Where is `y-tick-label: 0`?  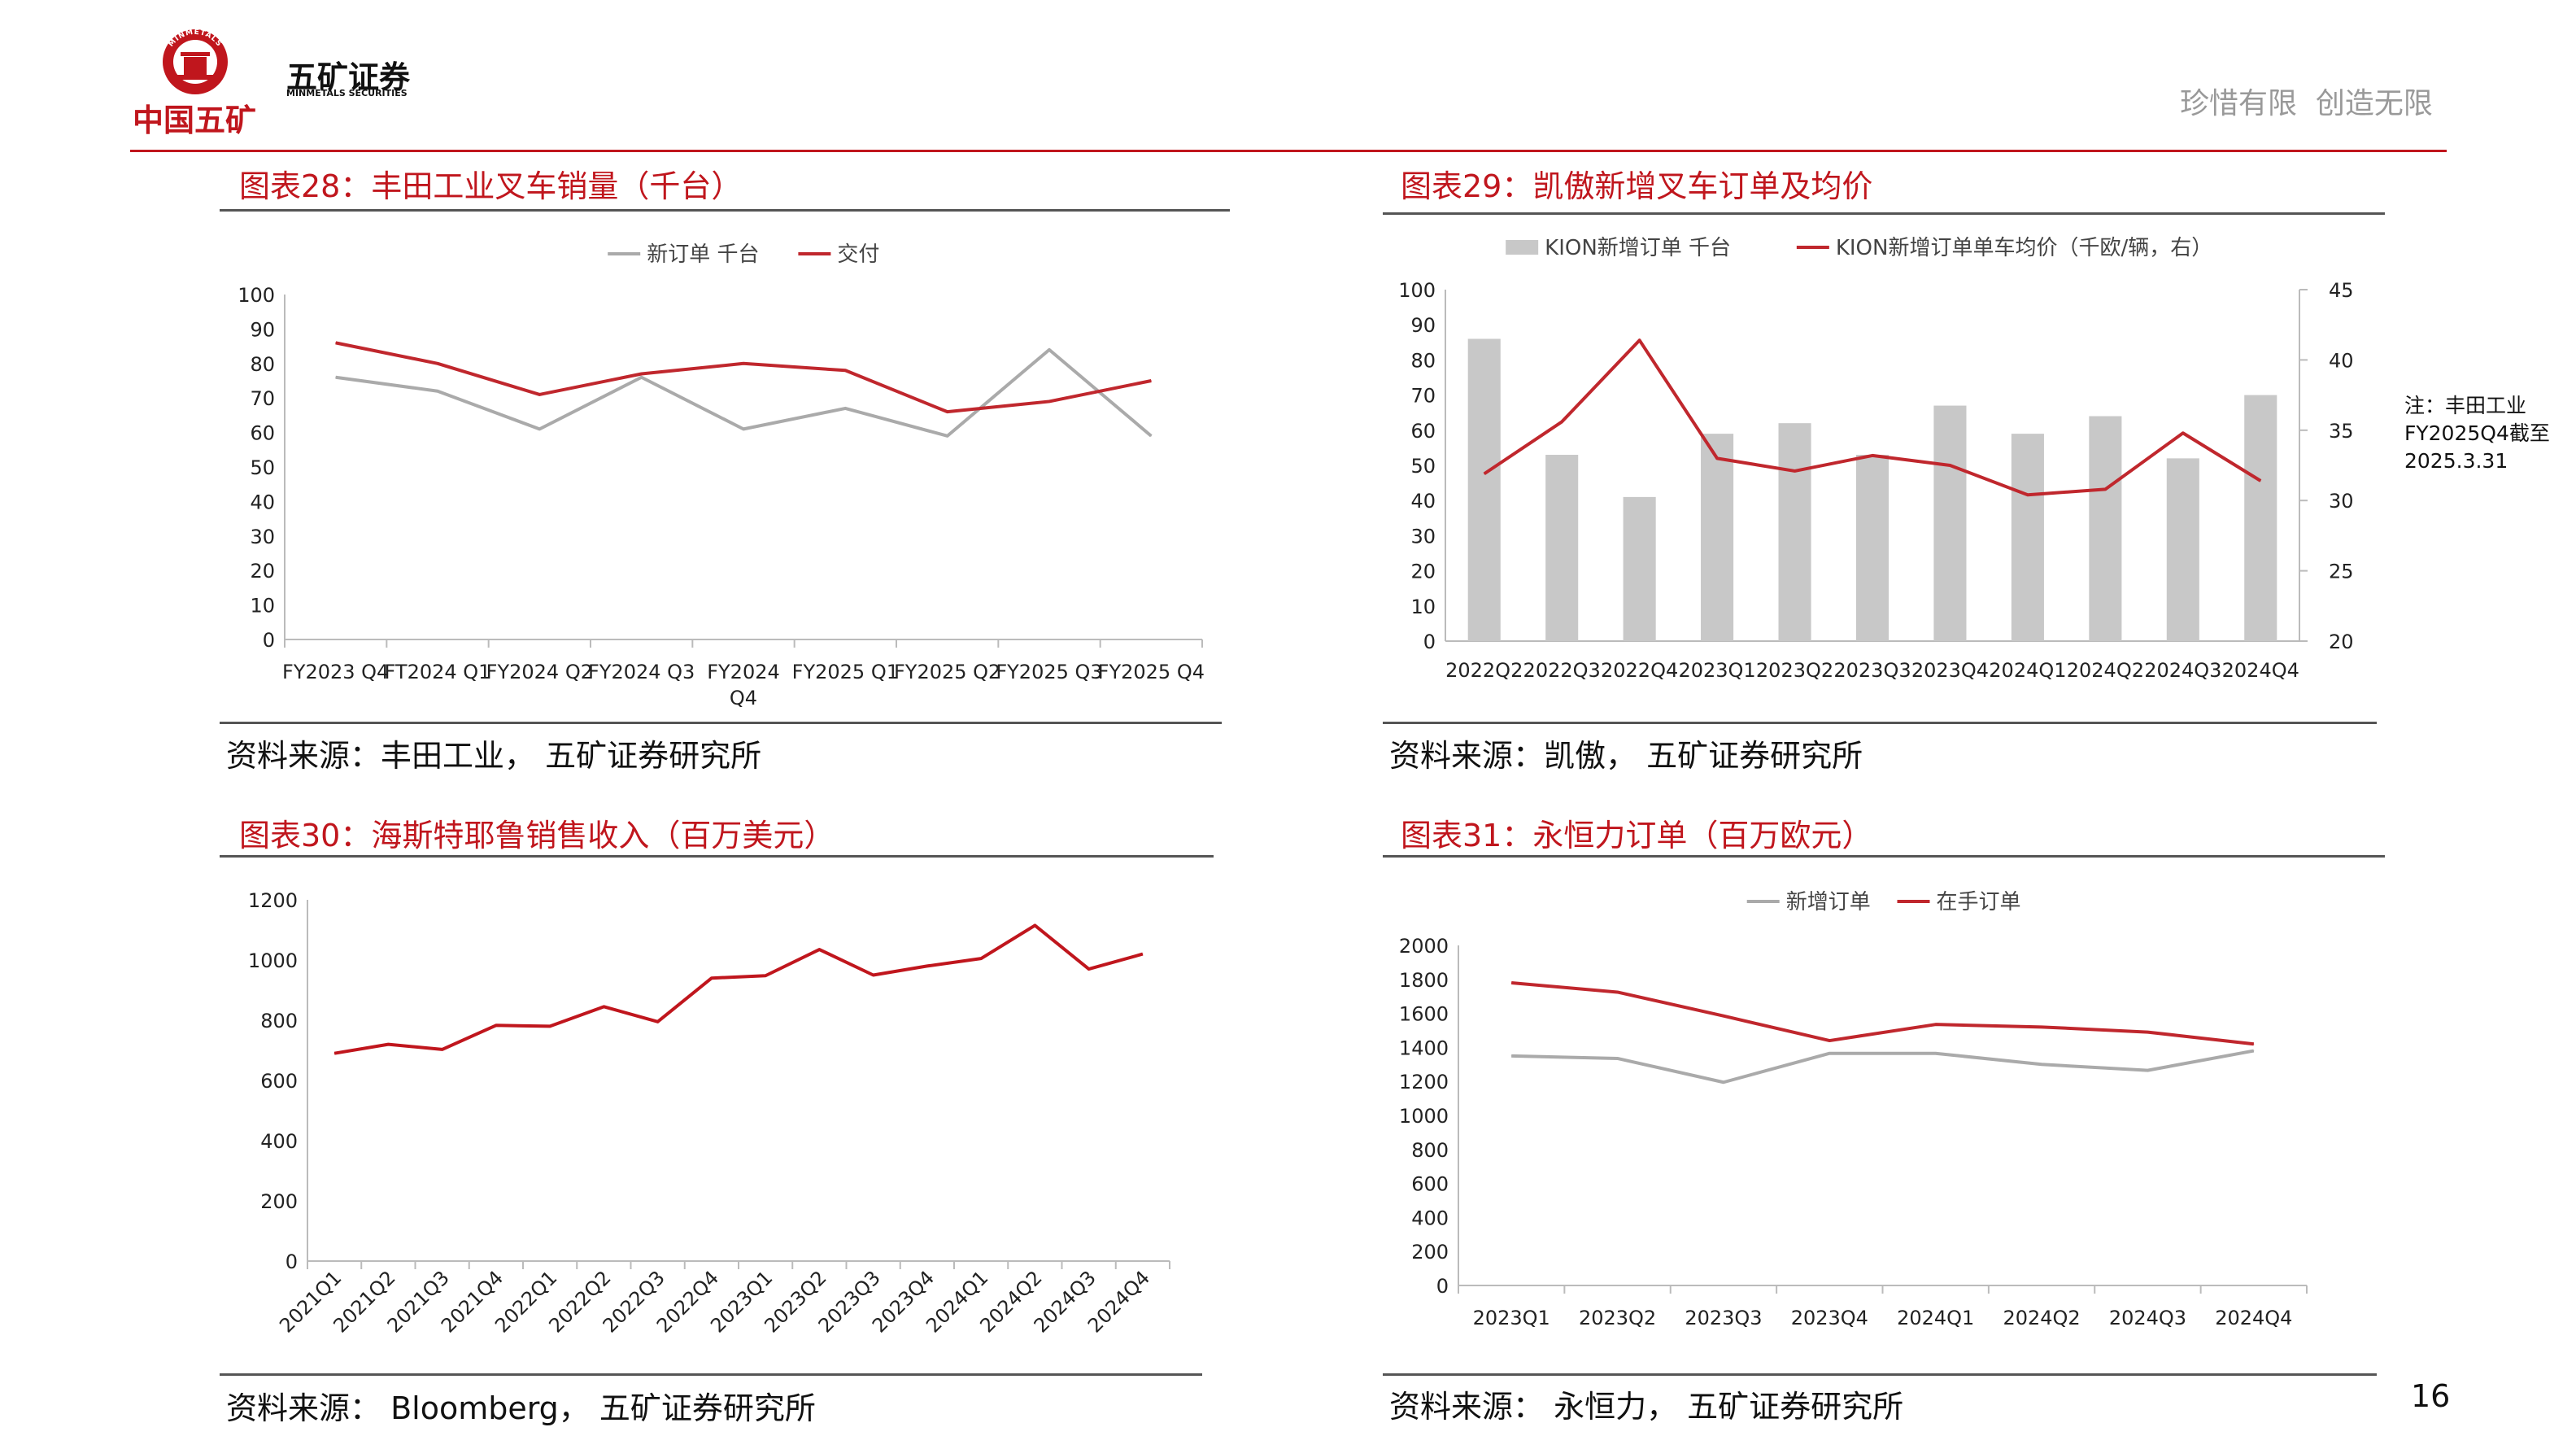
y-tick-label: 0 is located at coordinates (291, 1261).